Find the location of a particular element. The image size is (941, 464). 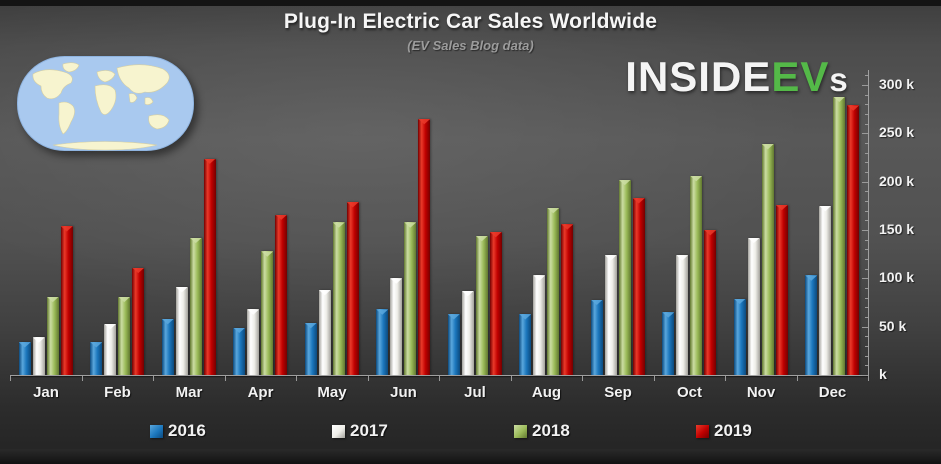

bar-2016-oct is located at coordinates (668, 343).